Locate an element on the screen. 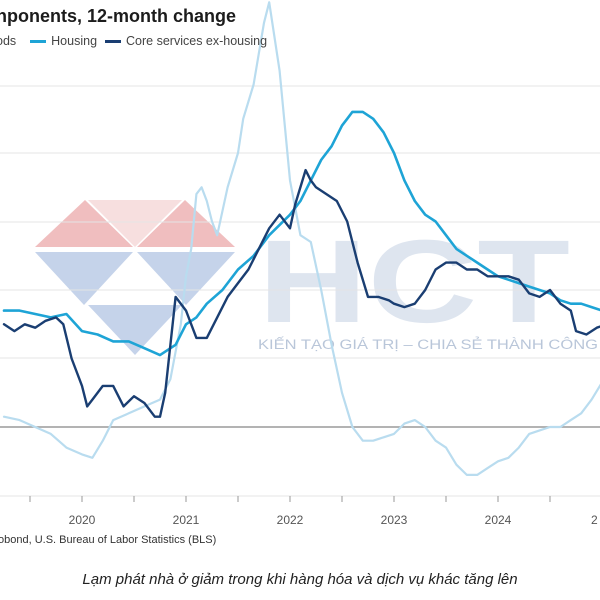 The width and height of the screenshot is (600, 600). chart-title: nponents, 12-month change is located at coordinates (118, 16).